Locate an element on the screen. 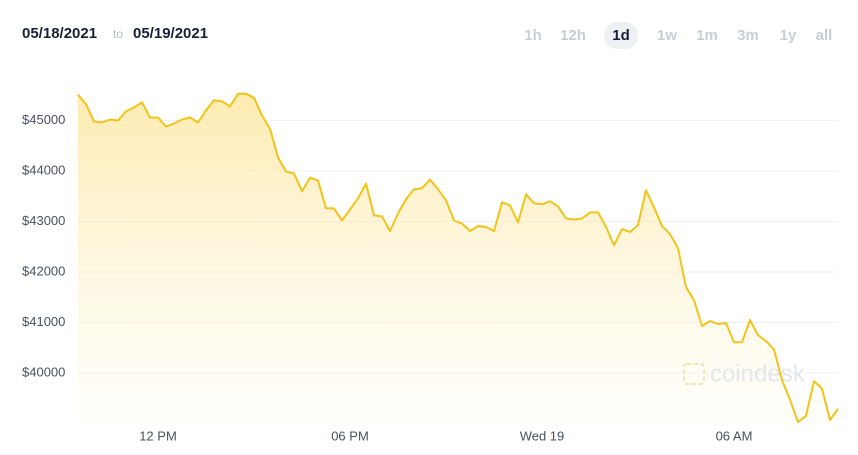  x-tick-label: Wed 19 is located at coordinates (542, 435).